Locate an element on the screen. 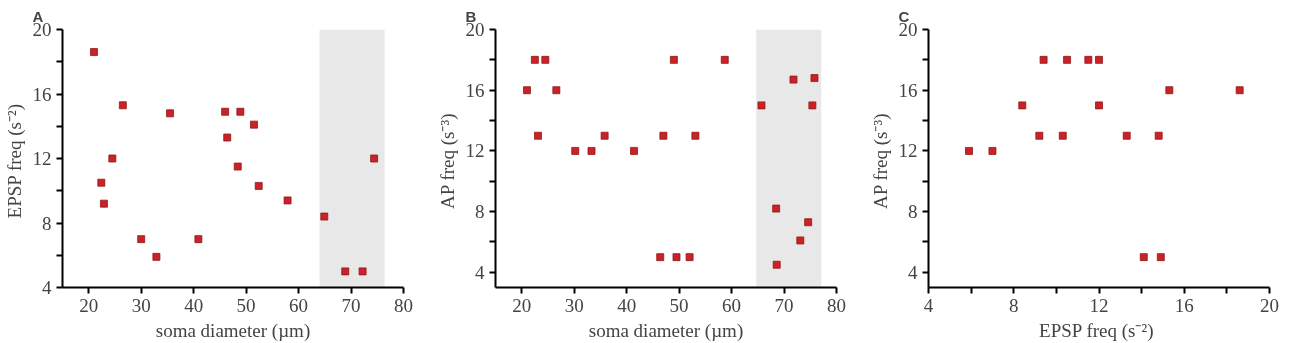  y-axis-title: EPSP freq (s⁻²) is located at coordinates (14, 161).